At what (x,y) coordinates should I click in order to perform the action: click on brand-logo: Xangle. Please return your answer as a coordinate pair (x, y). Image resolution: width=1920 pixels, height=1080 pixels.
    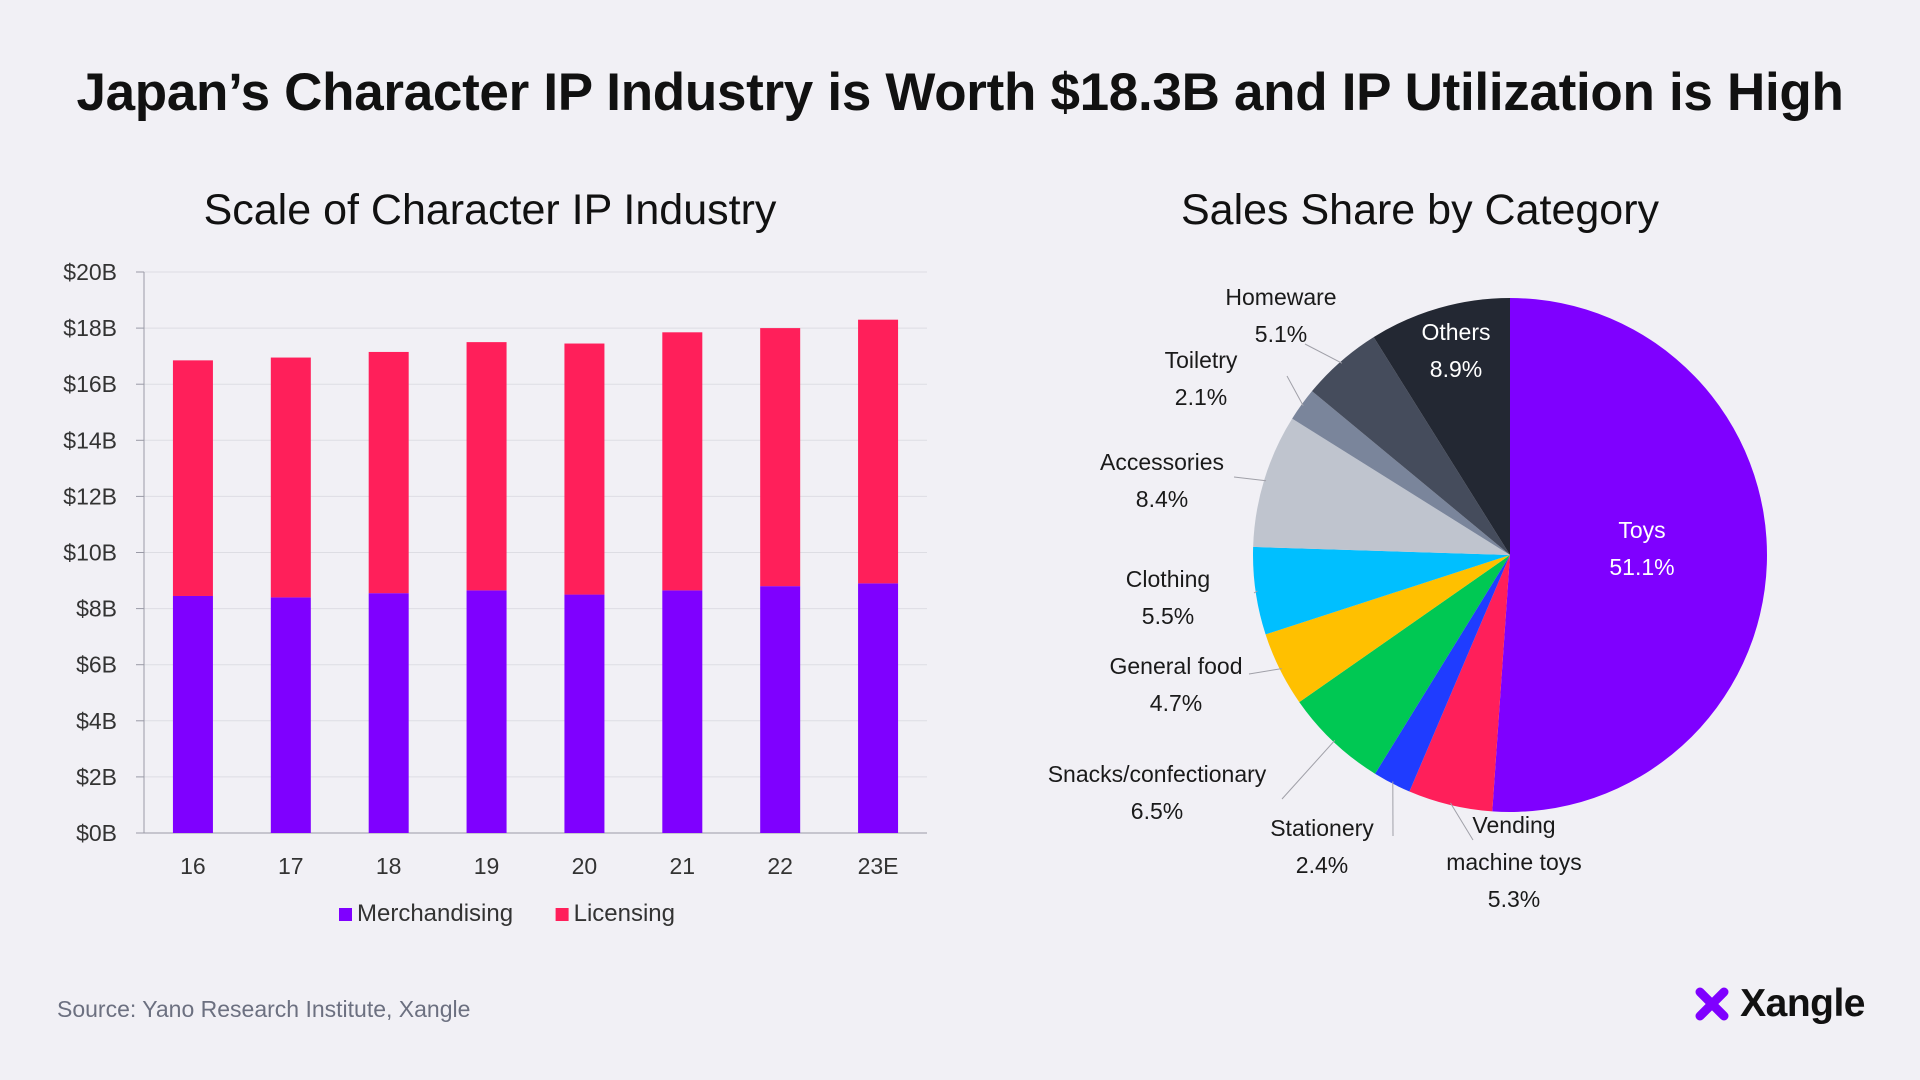
    Looking at the image, I should click on (1778, 1004).